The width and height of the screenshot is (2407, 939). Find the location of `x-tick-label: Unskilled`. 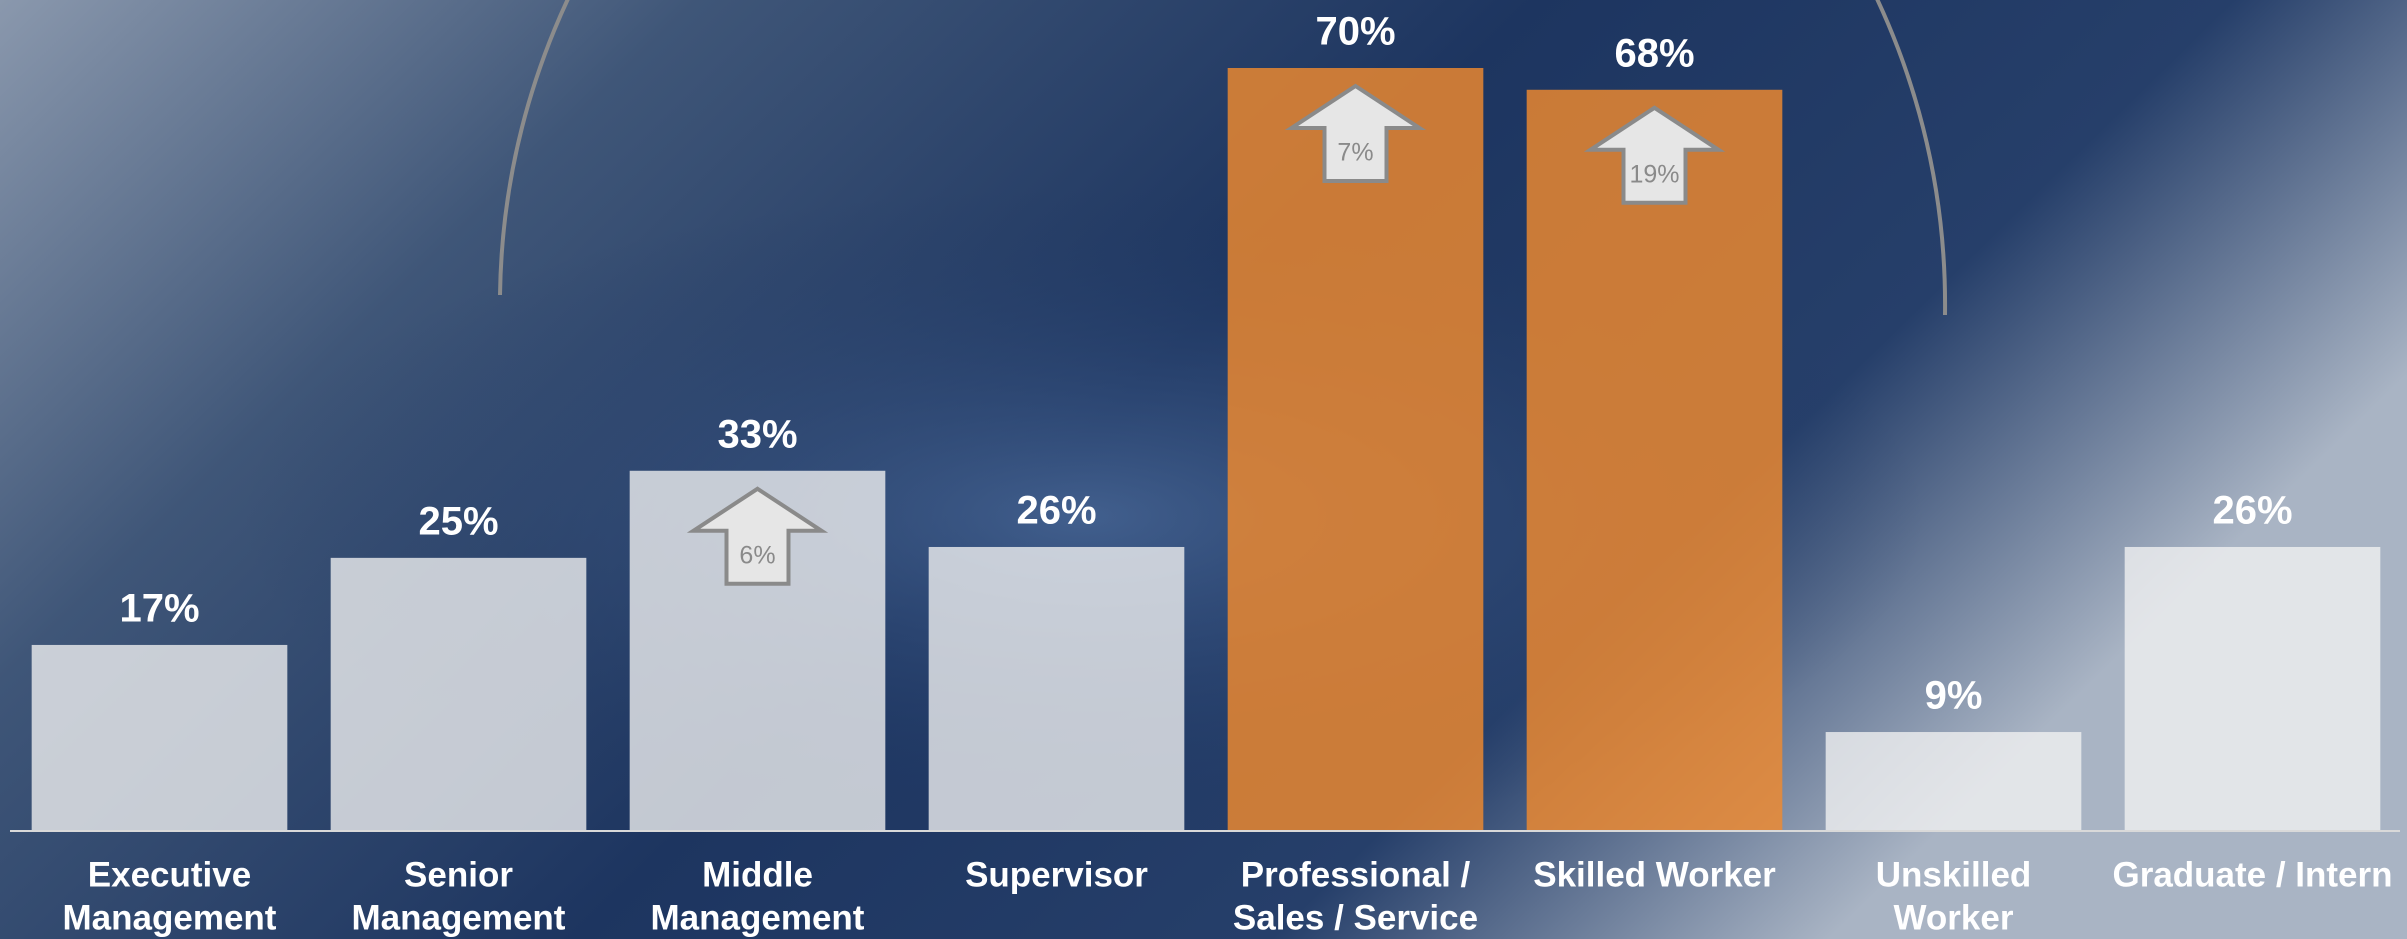

x-tick-label: Unskilled is located at coordinates (1954, 874).